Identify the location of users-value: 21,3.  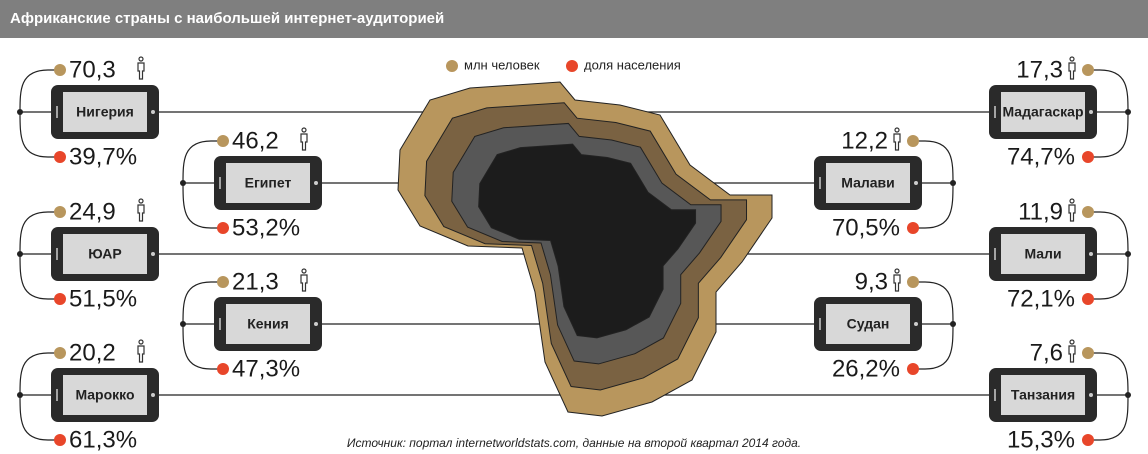
(255, 281).